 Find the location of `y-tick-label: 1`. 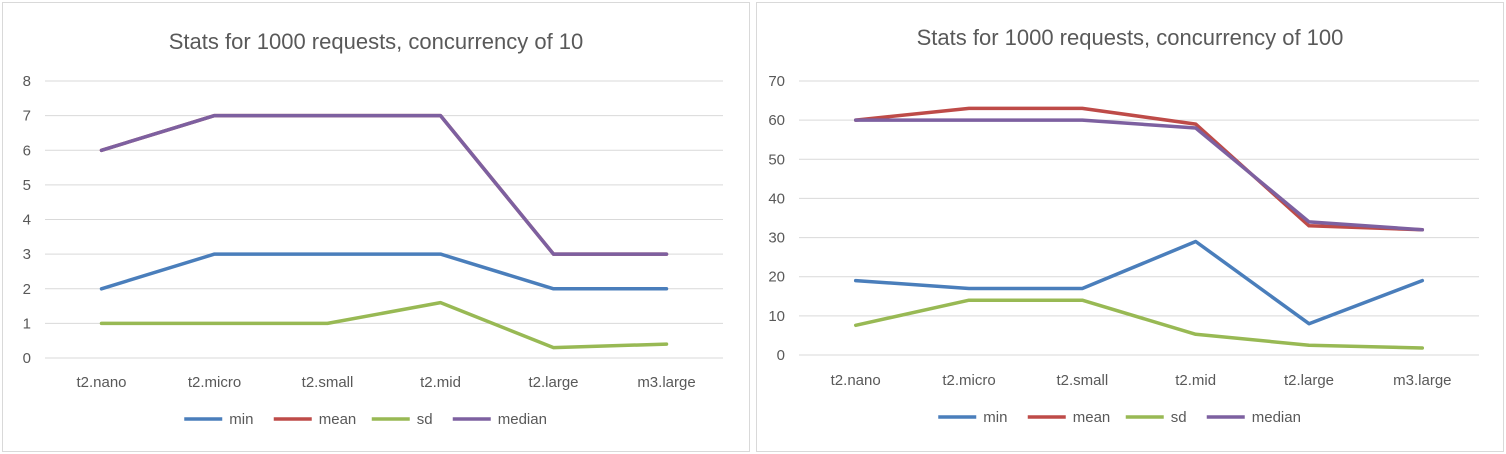

y-tick-label: 1 is located at coordinates (27, 323).